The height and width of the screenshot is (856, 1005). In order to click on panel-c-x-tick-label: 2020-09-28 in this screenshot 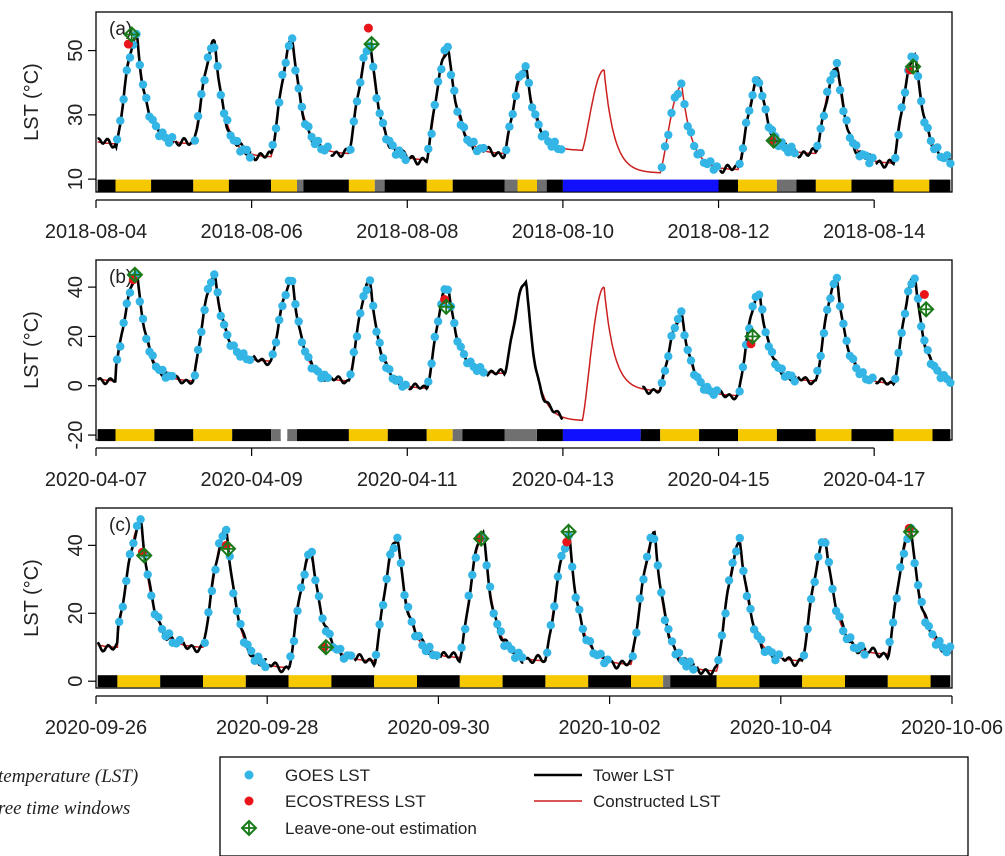, I will do `click(267, 728)`.